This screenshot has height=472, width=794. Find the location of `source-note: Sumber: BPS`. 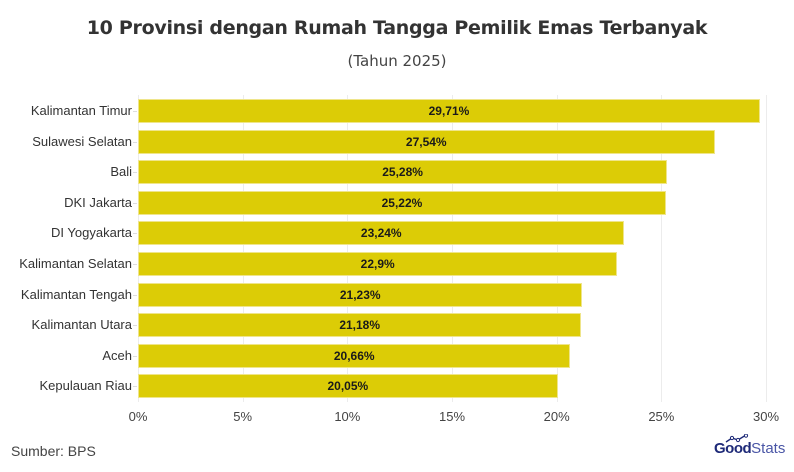

source-note: Sumber: BPS is located at coordinates (53, 451).